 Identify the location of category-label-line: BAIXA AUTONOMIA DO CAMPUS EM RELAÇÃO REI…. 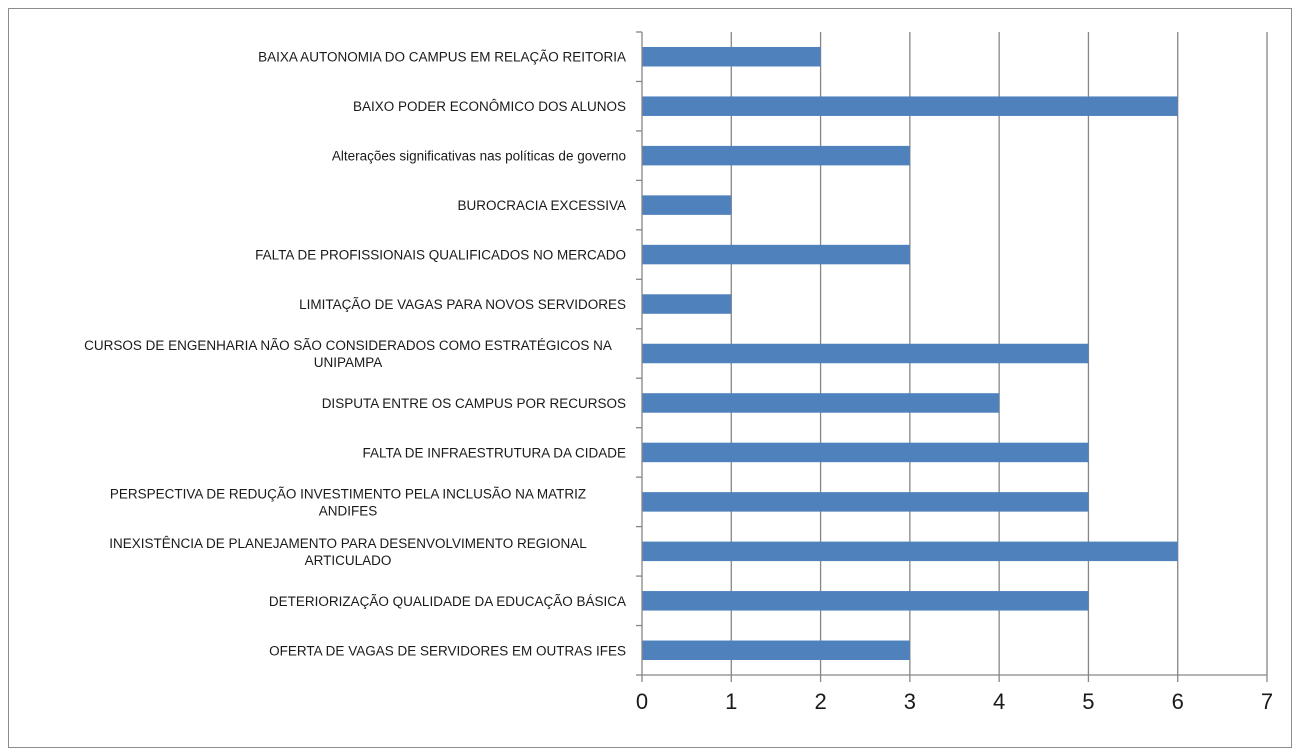
(442, 57).